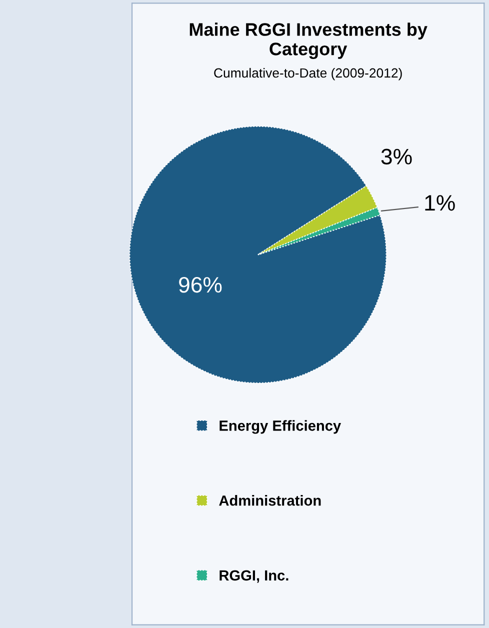  What do you see at coordinates (254, 576) in the screenshot?
I see `legend-label: RGGI, Inc.` at bounding box center [254, 576].